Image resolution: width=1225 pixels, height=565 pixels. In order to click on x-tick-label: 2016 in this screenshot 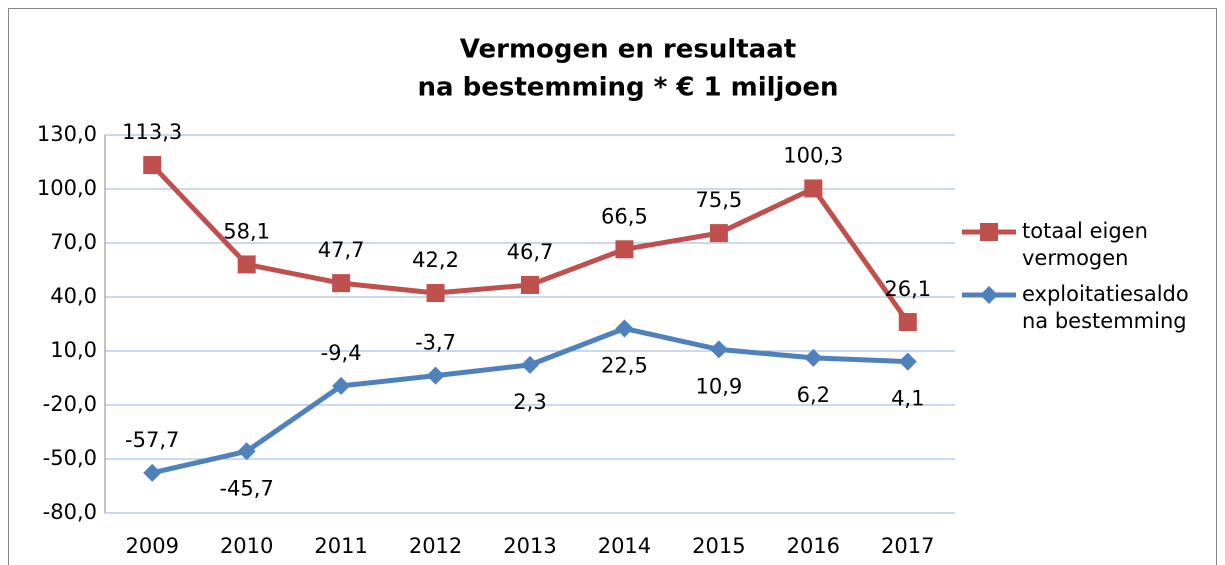, I will do `click(813, 546)`.